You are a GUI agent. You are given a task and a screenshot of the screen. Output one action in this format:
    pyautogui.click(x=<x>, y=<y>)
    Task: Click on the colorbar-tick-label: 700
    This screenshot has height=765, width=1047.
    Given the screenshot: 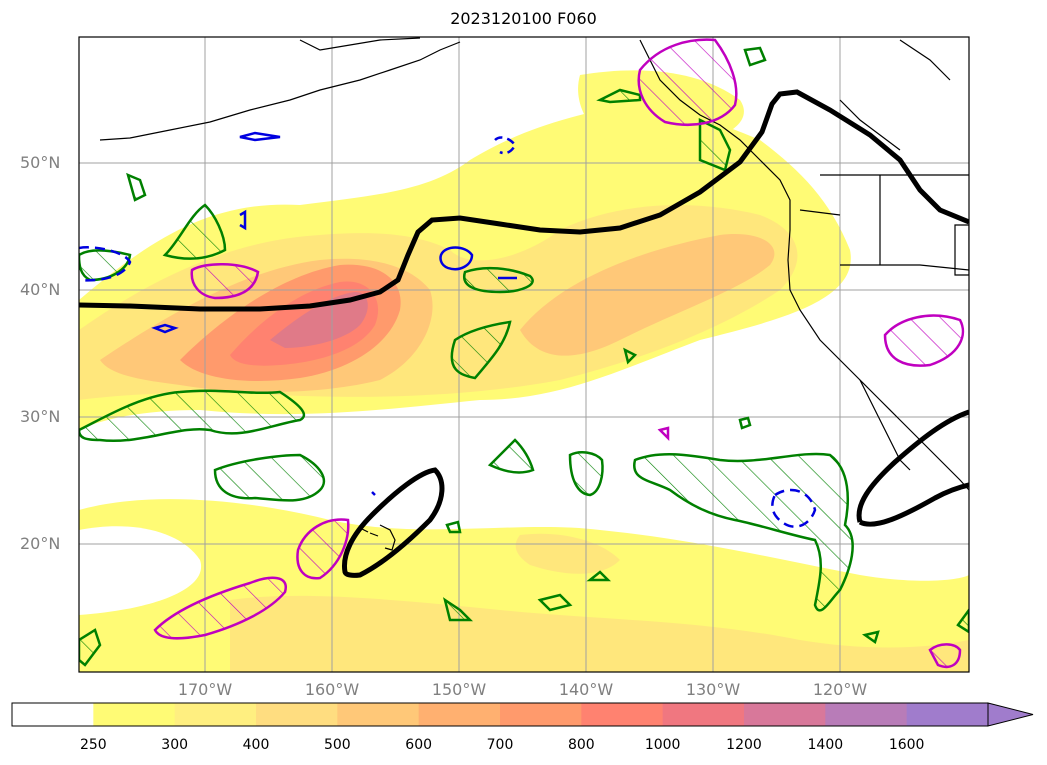 What is the action you would take?
    pyautogui.click(x=500, y=745)
    